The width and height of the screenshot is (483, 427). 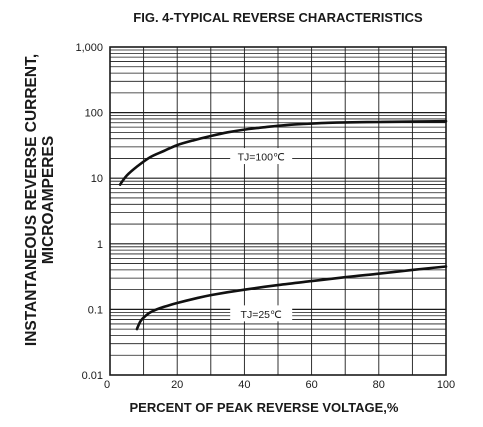 I want to click on y-axis-label-line2: MICROAMPERES, so click(x=48, y=200).